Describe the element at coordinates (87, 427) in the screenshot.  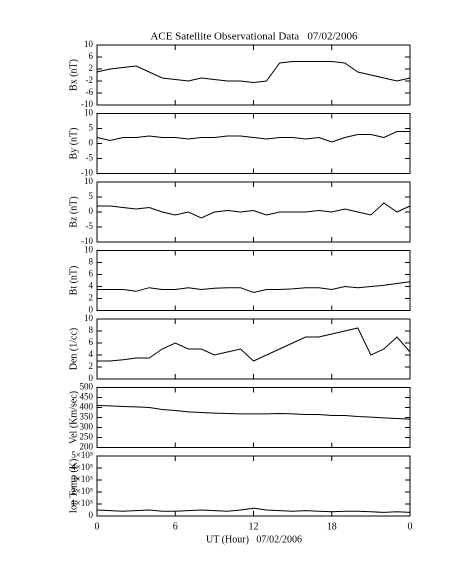
I see `y-tick-label: 300` at that location.